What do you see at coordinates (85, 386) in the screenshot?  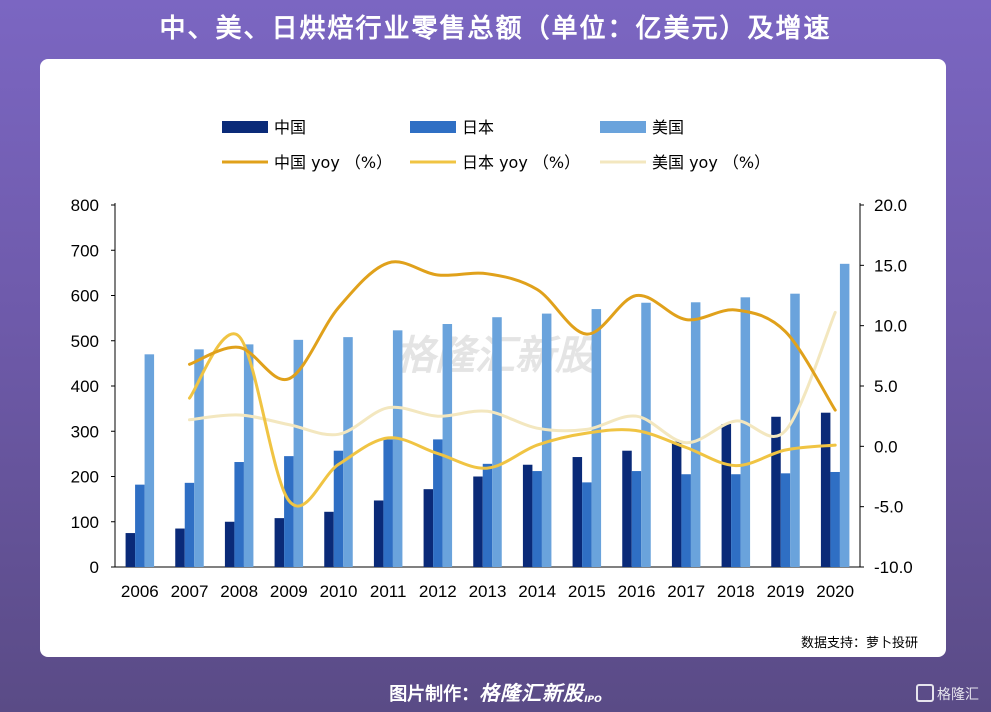 I see `y-left-tick-label: 400` at bounding box center [85, 386].